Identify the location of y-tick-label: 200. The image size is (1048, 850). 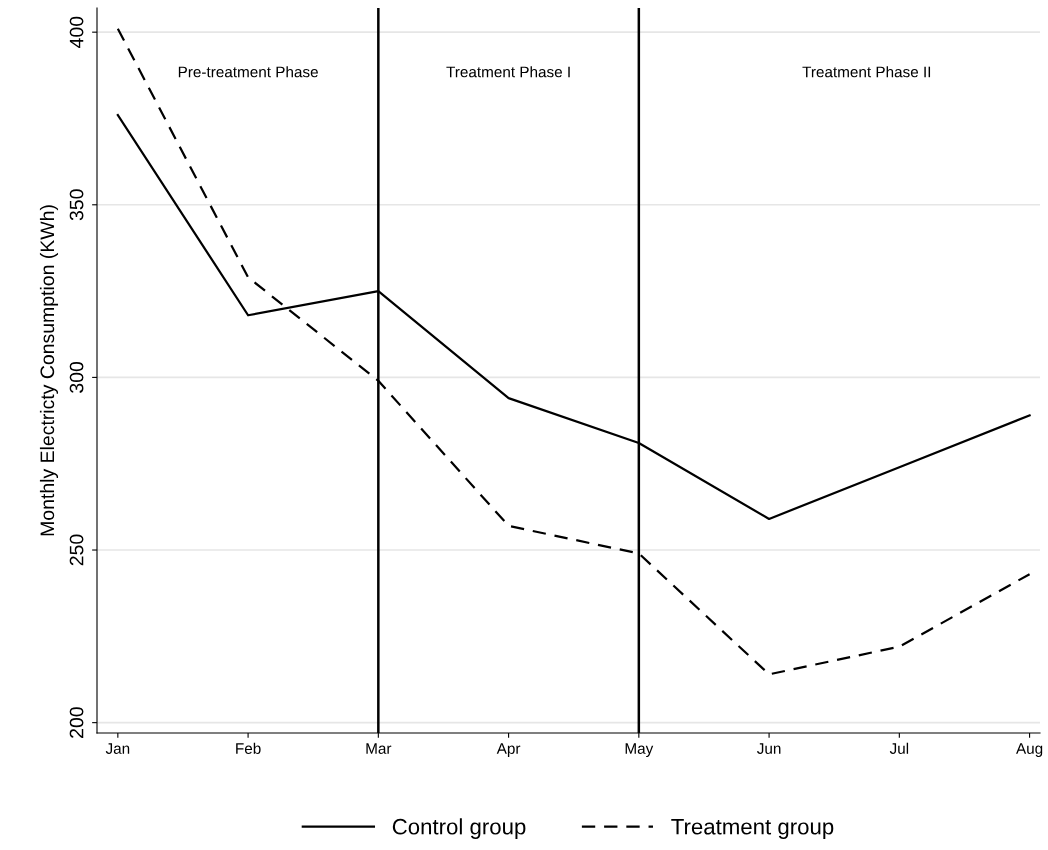
(76, 722).